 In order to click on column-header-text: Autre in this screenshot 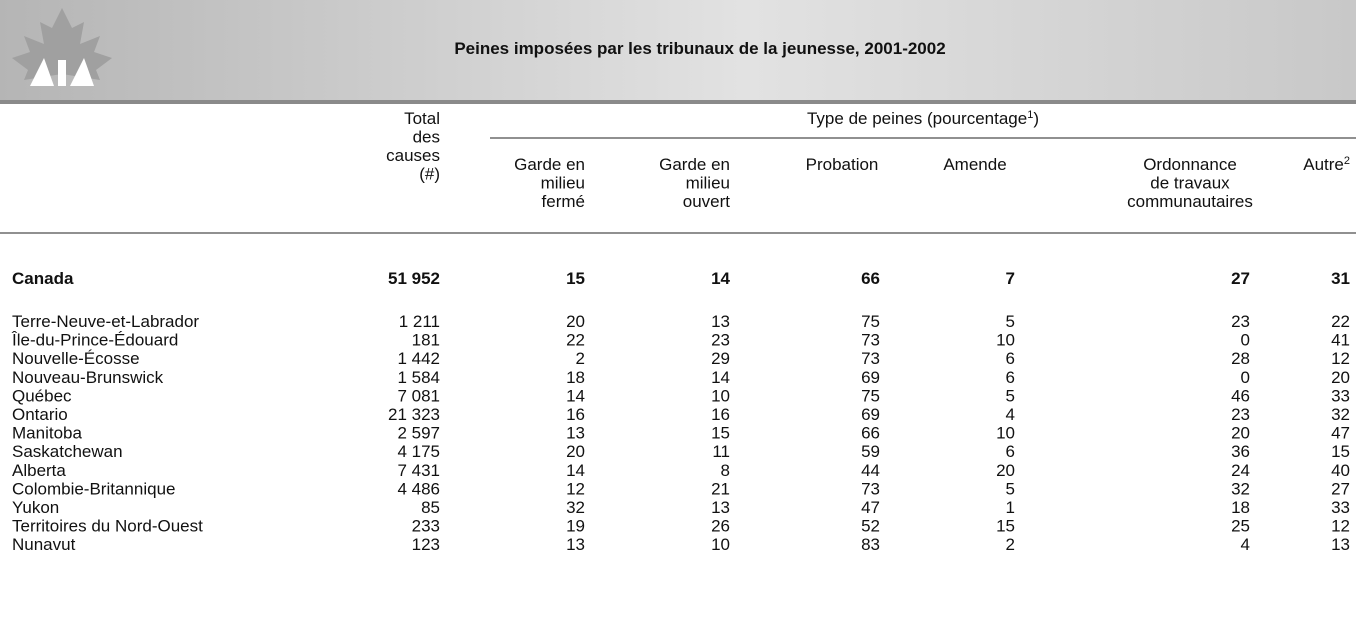, I will do `click(1323, 164)`.